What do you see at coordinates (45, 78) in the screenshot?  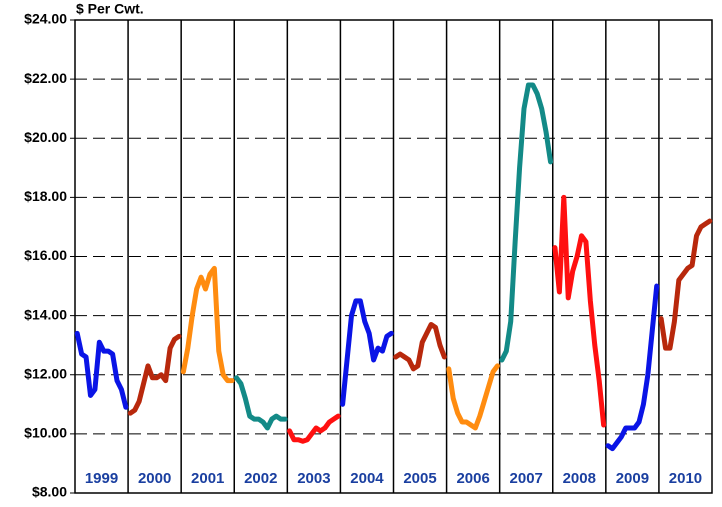 I see `y-tick-label: $22.00` at bounding box center [45, 78].